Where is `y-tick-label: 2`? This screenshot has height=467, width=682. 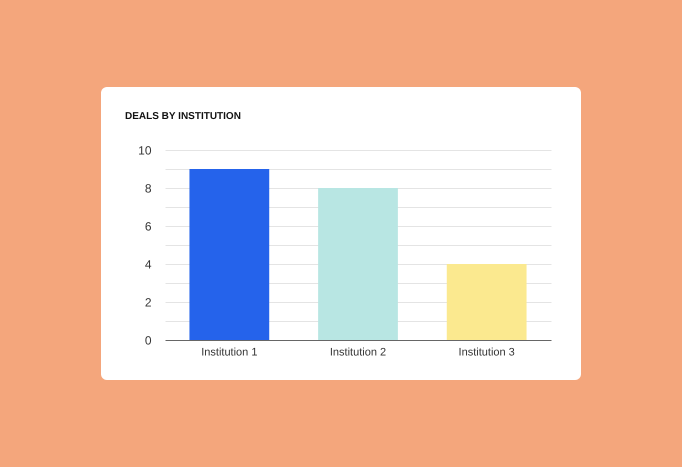
y-tick-label: 2 is located at coordinates (148, 303).